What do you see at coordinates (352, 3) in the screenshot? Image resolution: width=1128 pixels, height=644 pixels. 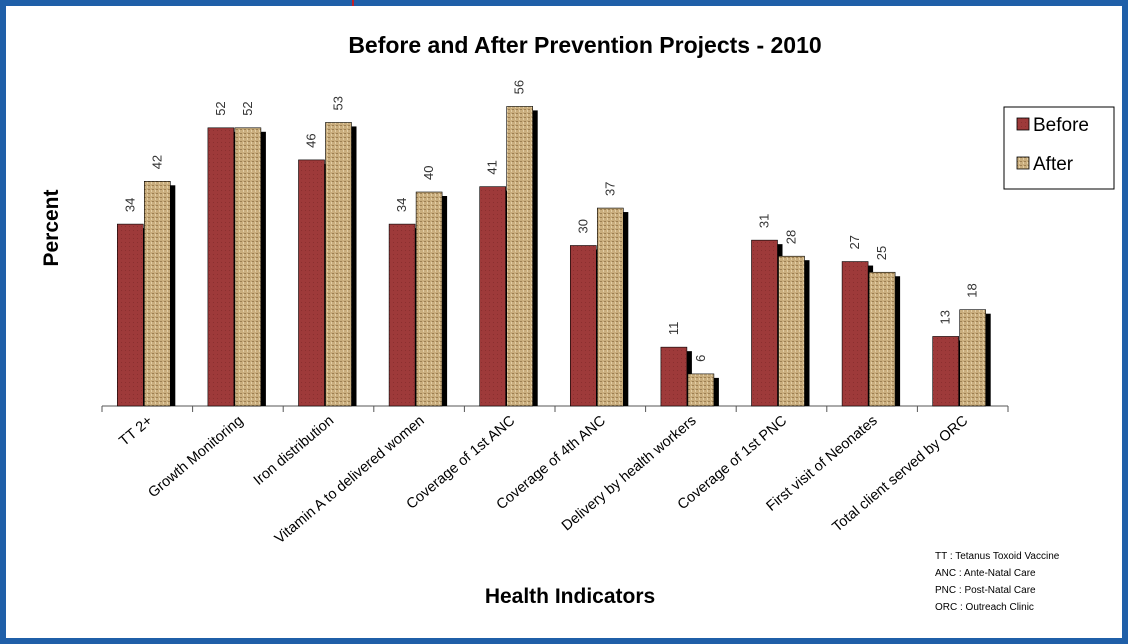 I see `top-edge-marks` at bounding box center [352, 3].